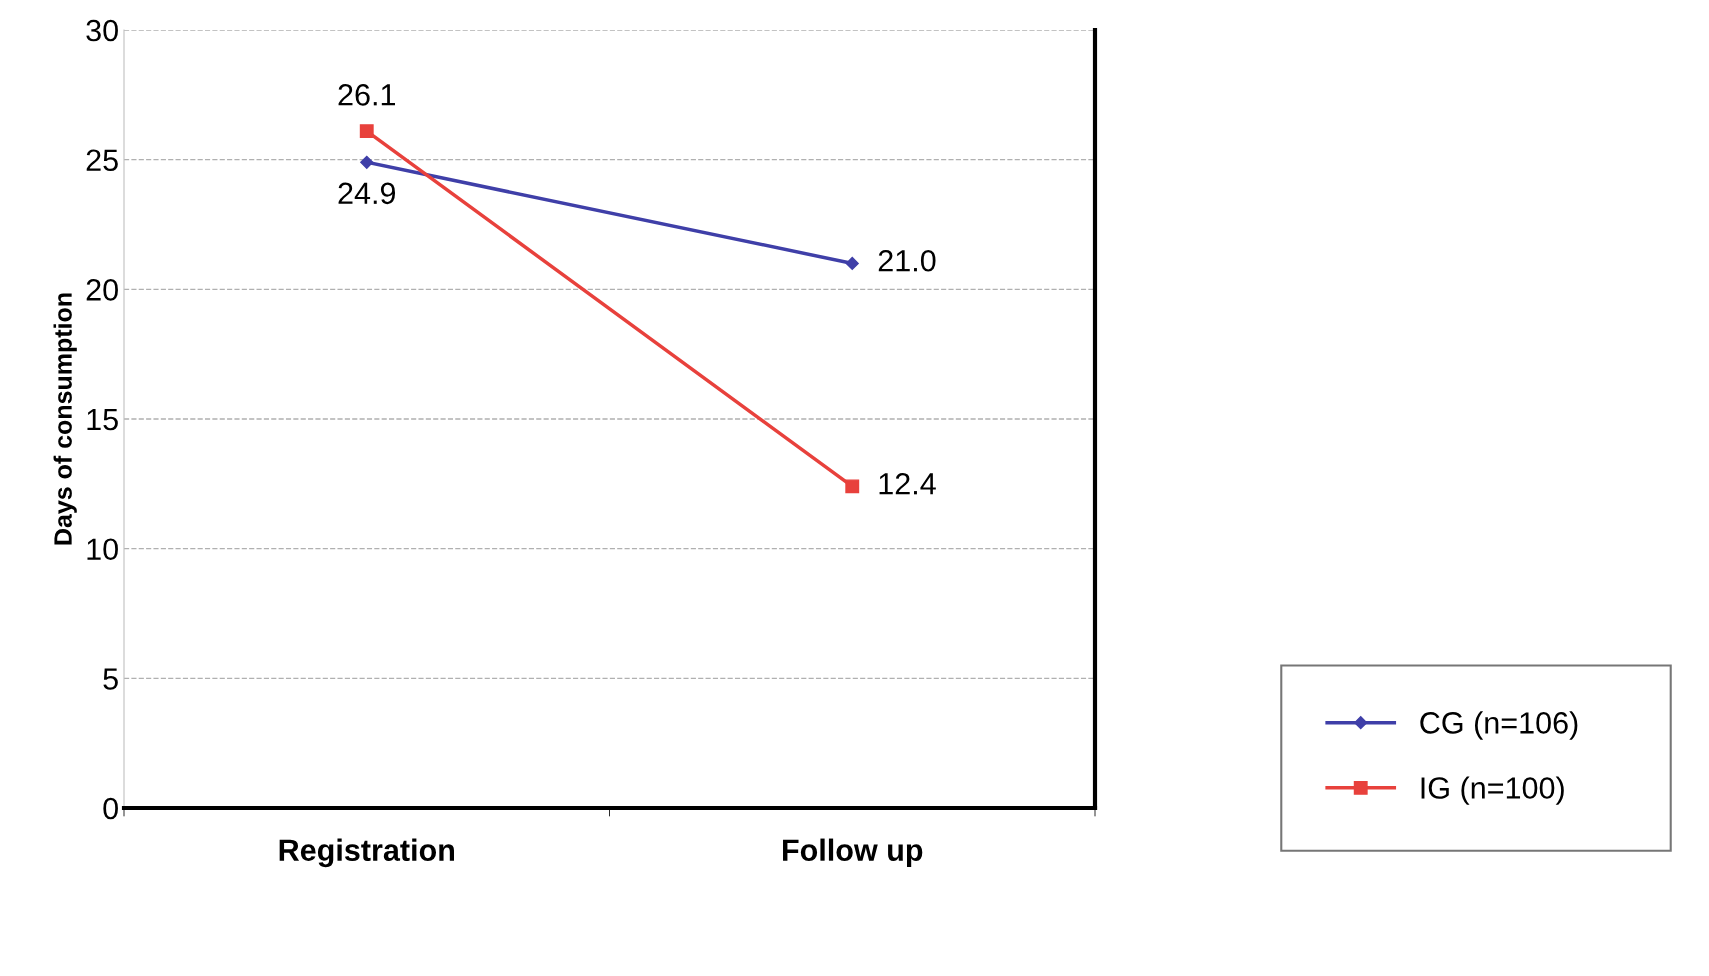 The width and height of the screenshot is (1709, 976). Describe the element at coordinates (102, 420) in the screenshot. I see `y-tick-label: 15` at that location.